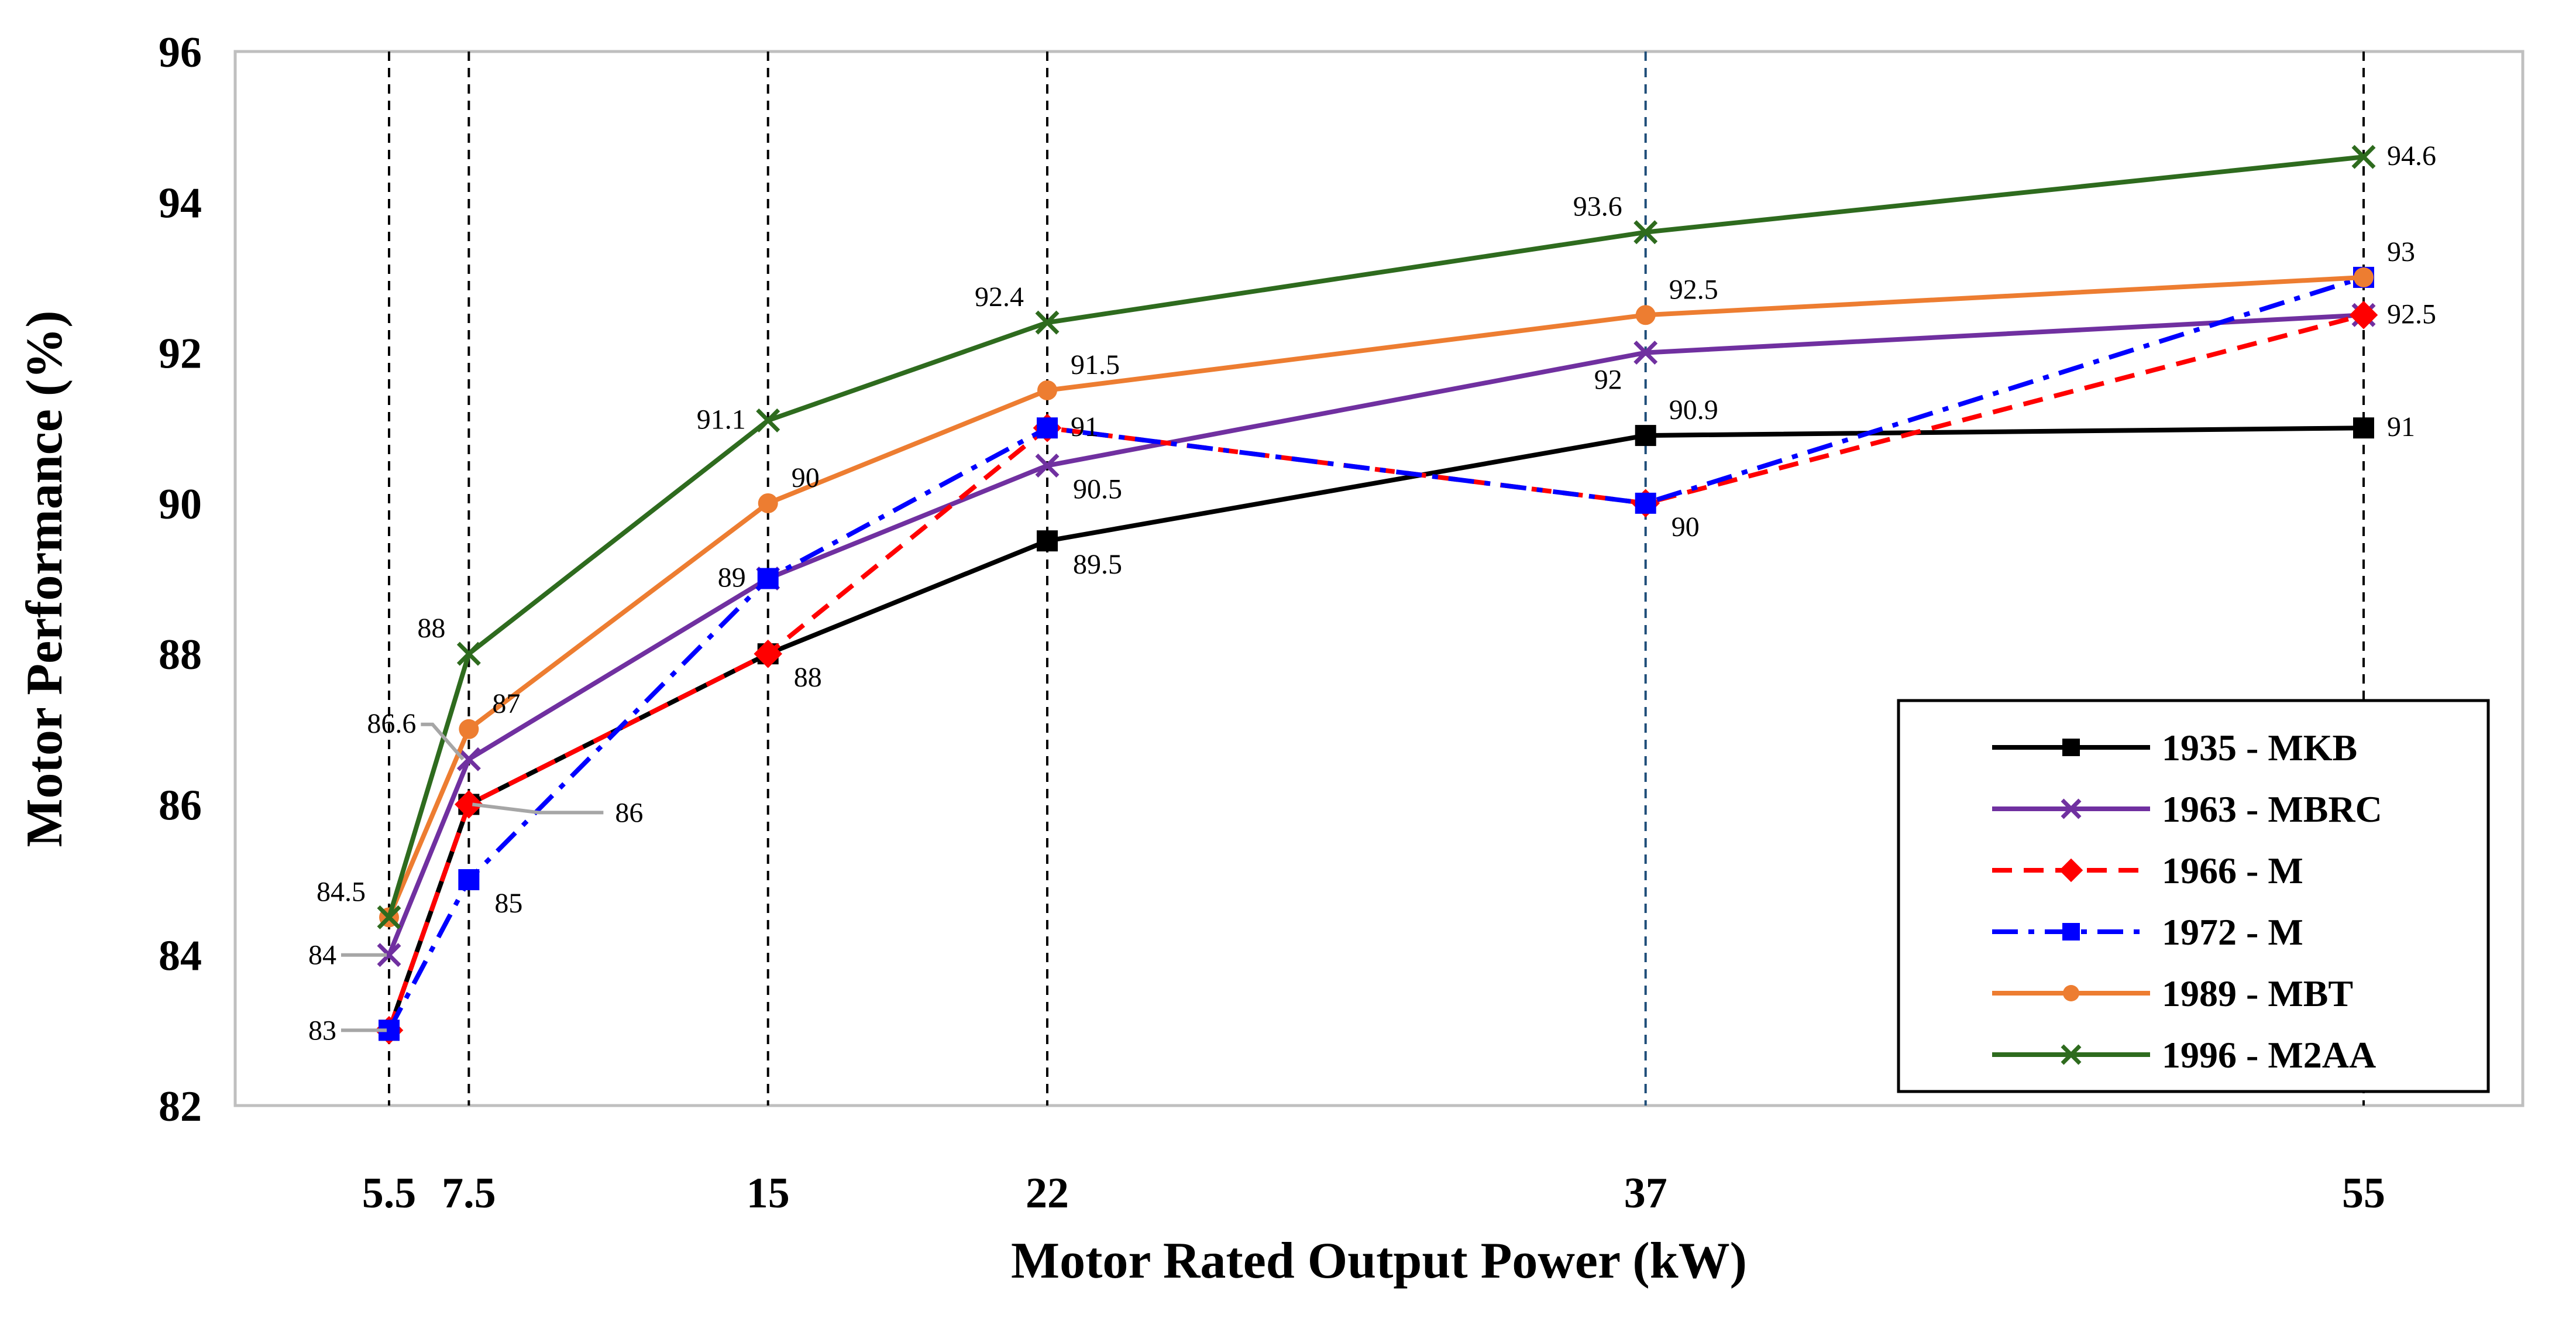 This screenshot has width=2576, height=1318. Describe the element at coordinates (2412, 155) in the screenshot. I see `data-label: 94.6` at that location.